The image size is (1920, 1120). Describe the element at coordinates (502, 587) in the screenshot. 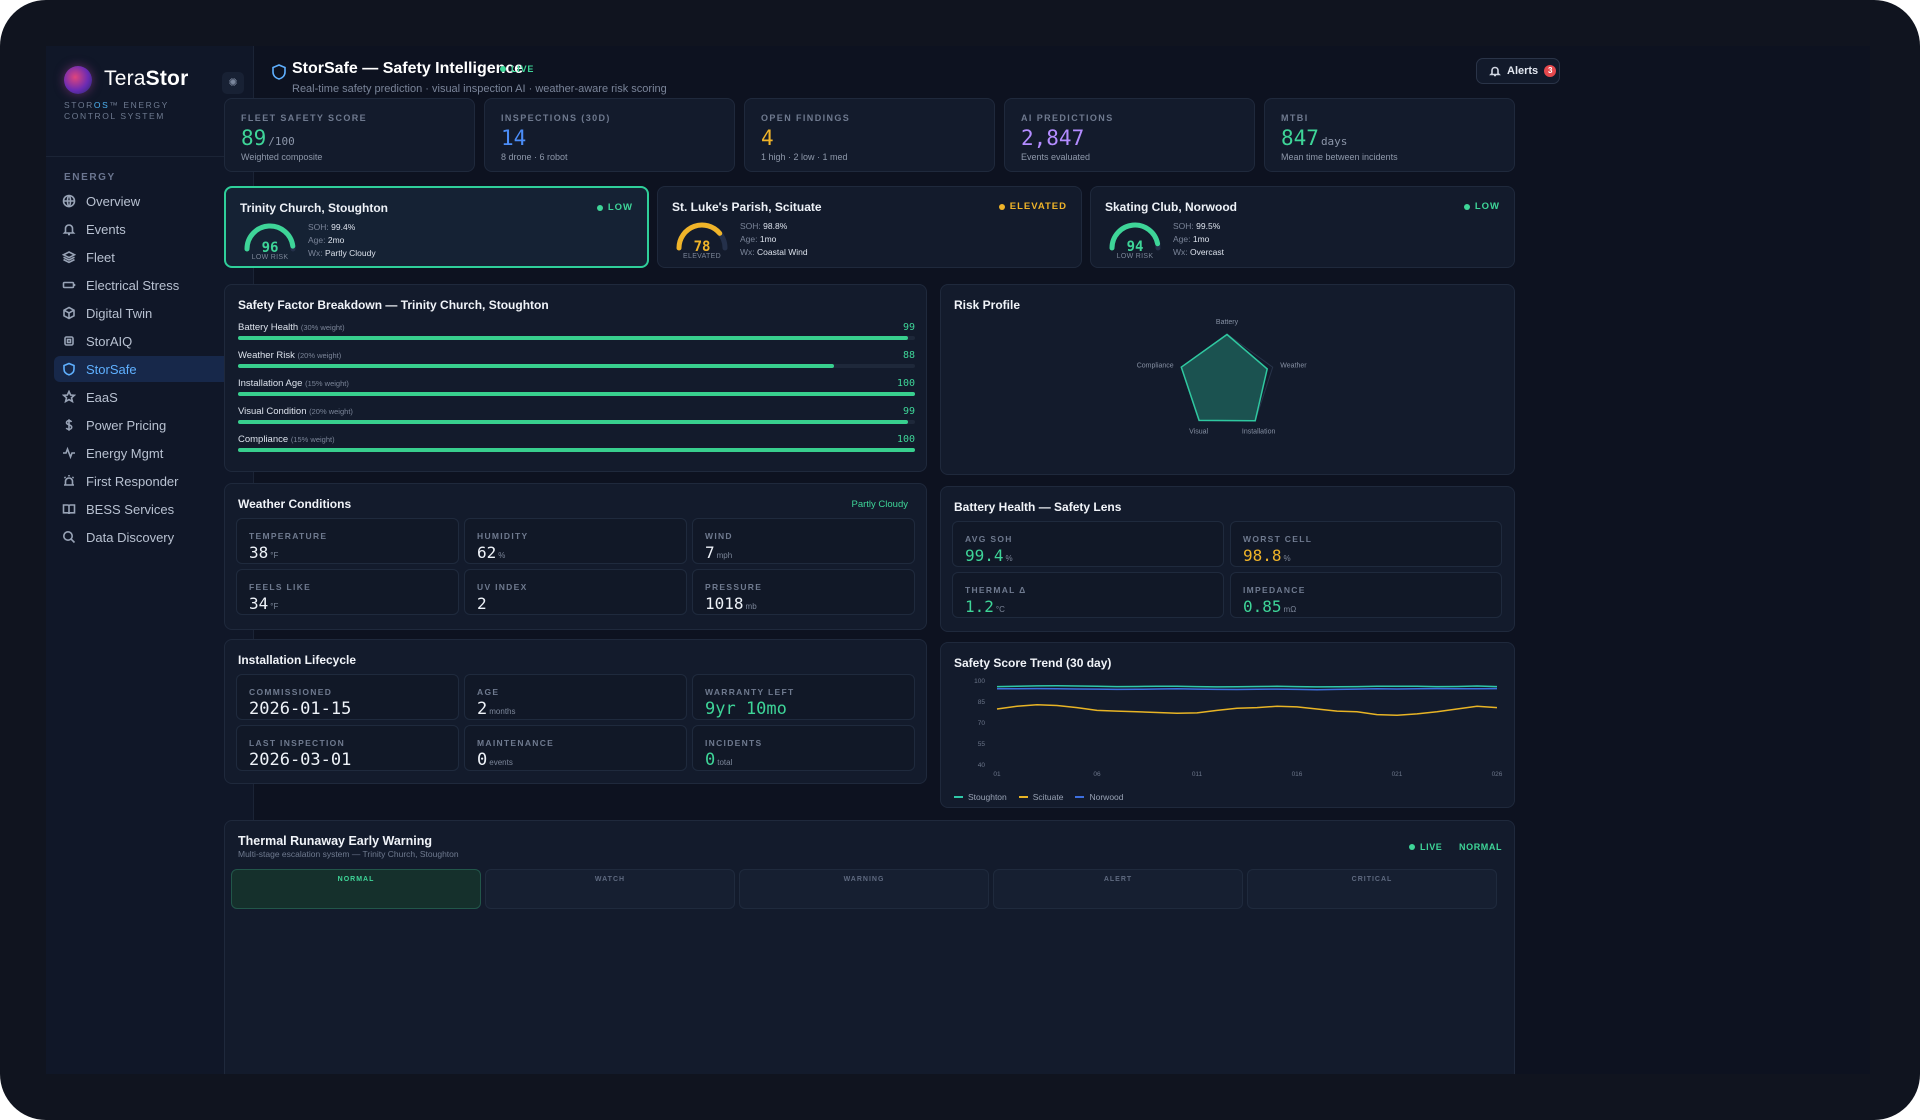

I see `tile-label: UV INDEX` at that location.